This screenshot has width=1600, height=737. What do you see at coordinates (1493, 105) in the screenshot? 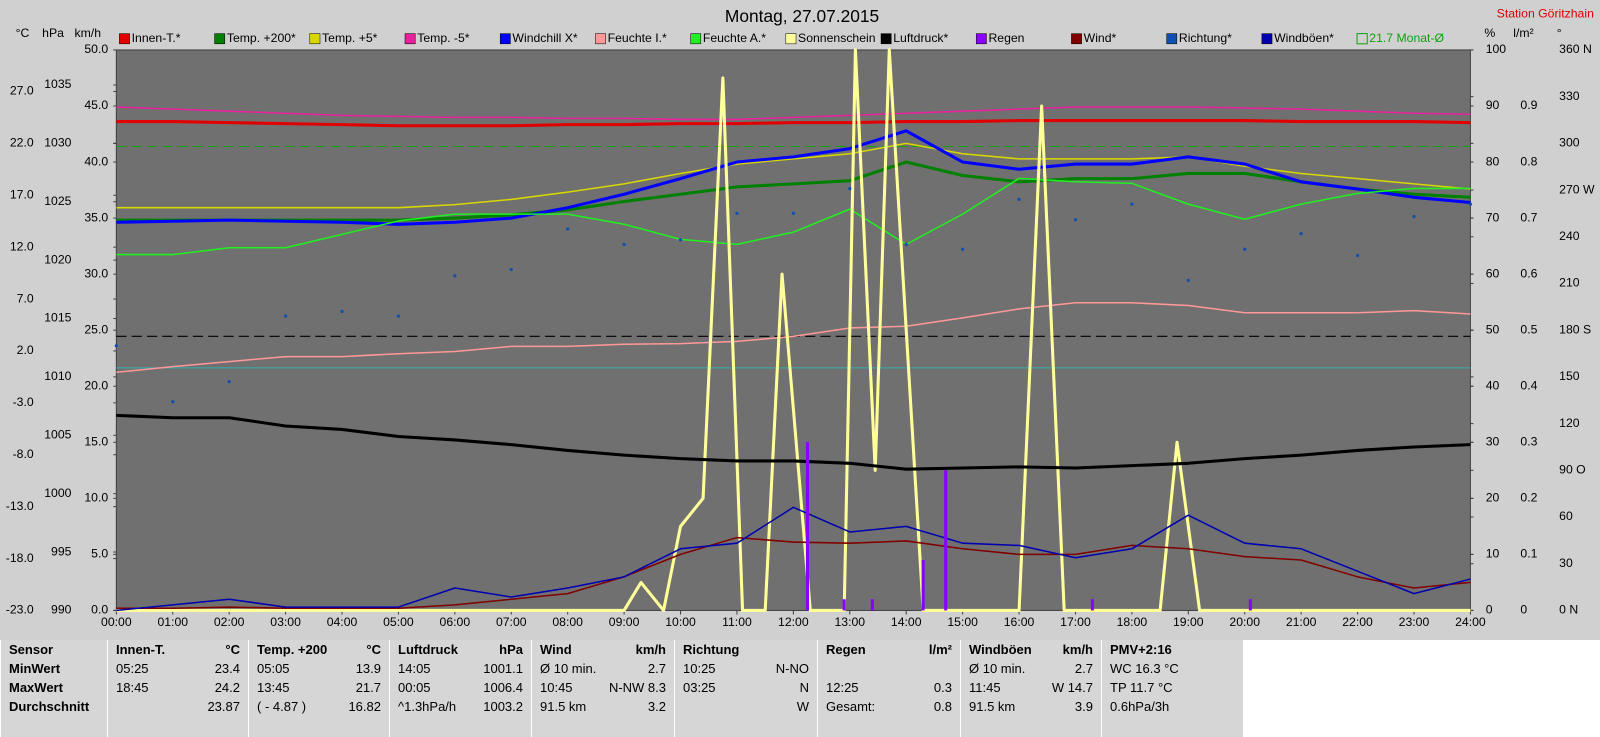
I see `y-tick-label: 90` at bounding box center [1493, 105].